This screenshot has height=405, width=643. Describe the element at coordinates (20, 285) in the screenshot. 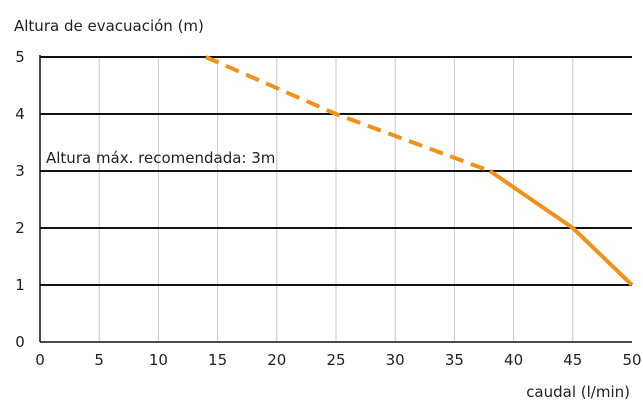

I see `y-tick-label: 1` at that location.